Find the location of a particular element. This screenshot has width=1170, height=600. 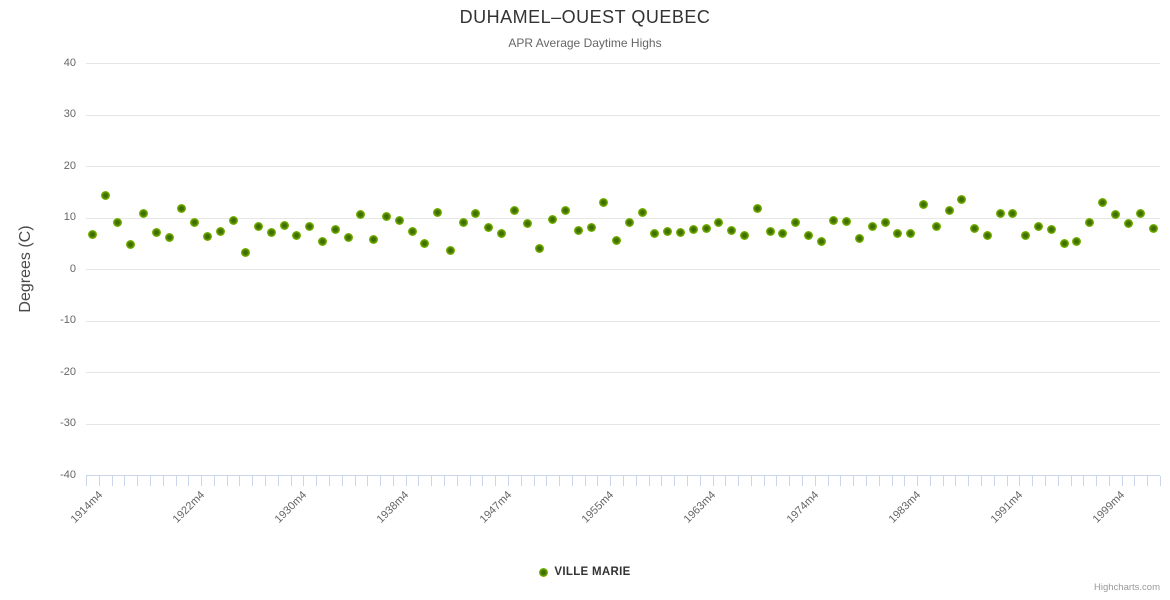

highcharts-credits-link: Highcharts.com is located at coordinates (1127, 587).